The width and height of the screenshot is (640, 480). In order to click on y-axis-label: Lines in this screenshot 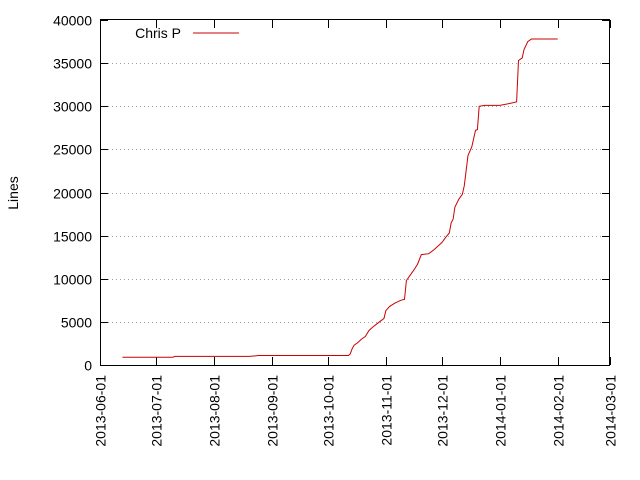, I will do `click(13, 192)`.